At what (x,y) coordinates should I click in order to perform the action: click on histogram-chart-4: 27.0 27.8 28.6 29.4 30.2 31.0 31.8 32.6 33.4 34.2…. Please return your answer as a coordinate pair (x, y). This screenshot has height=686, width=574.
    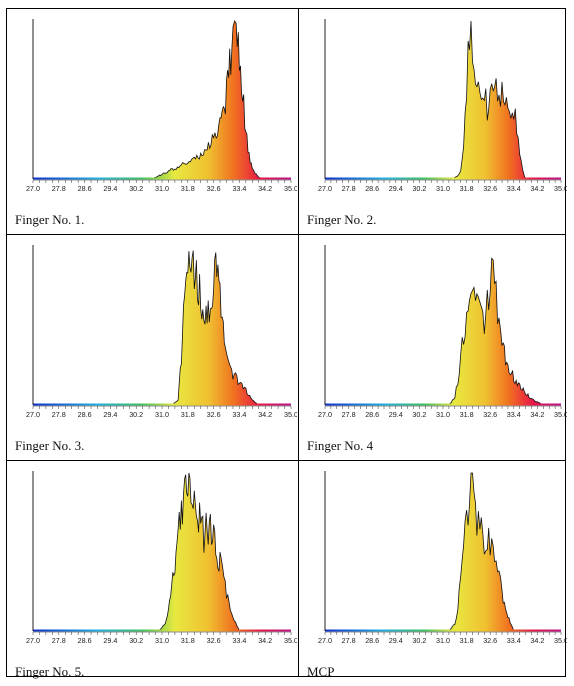
    Looking at the image, I should click on (442, 332).